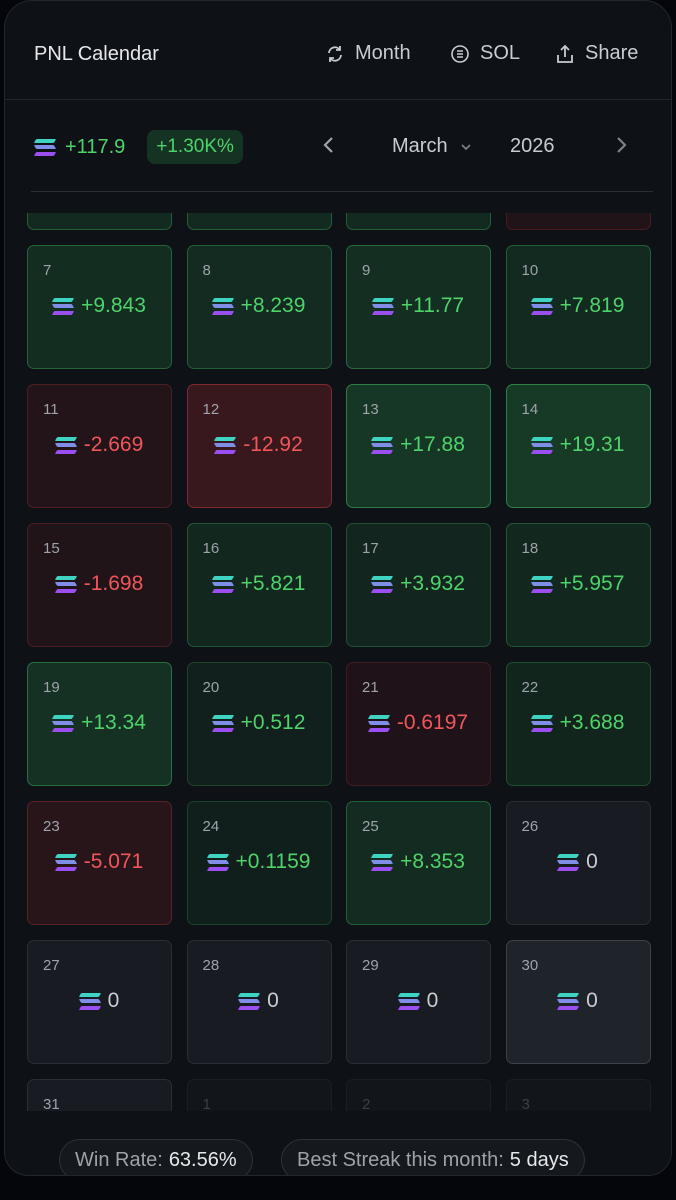 Image resolution: width=676 pixels, height=1200 pixels. I want to click on calendar-day-cell: 9 +11.77, so click(418, 307).